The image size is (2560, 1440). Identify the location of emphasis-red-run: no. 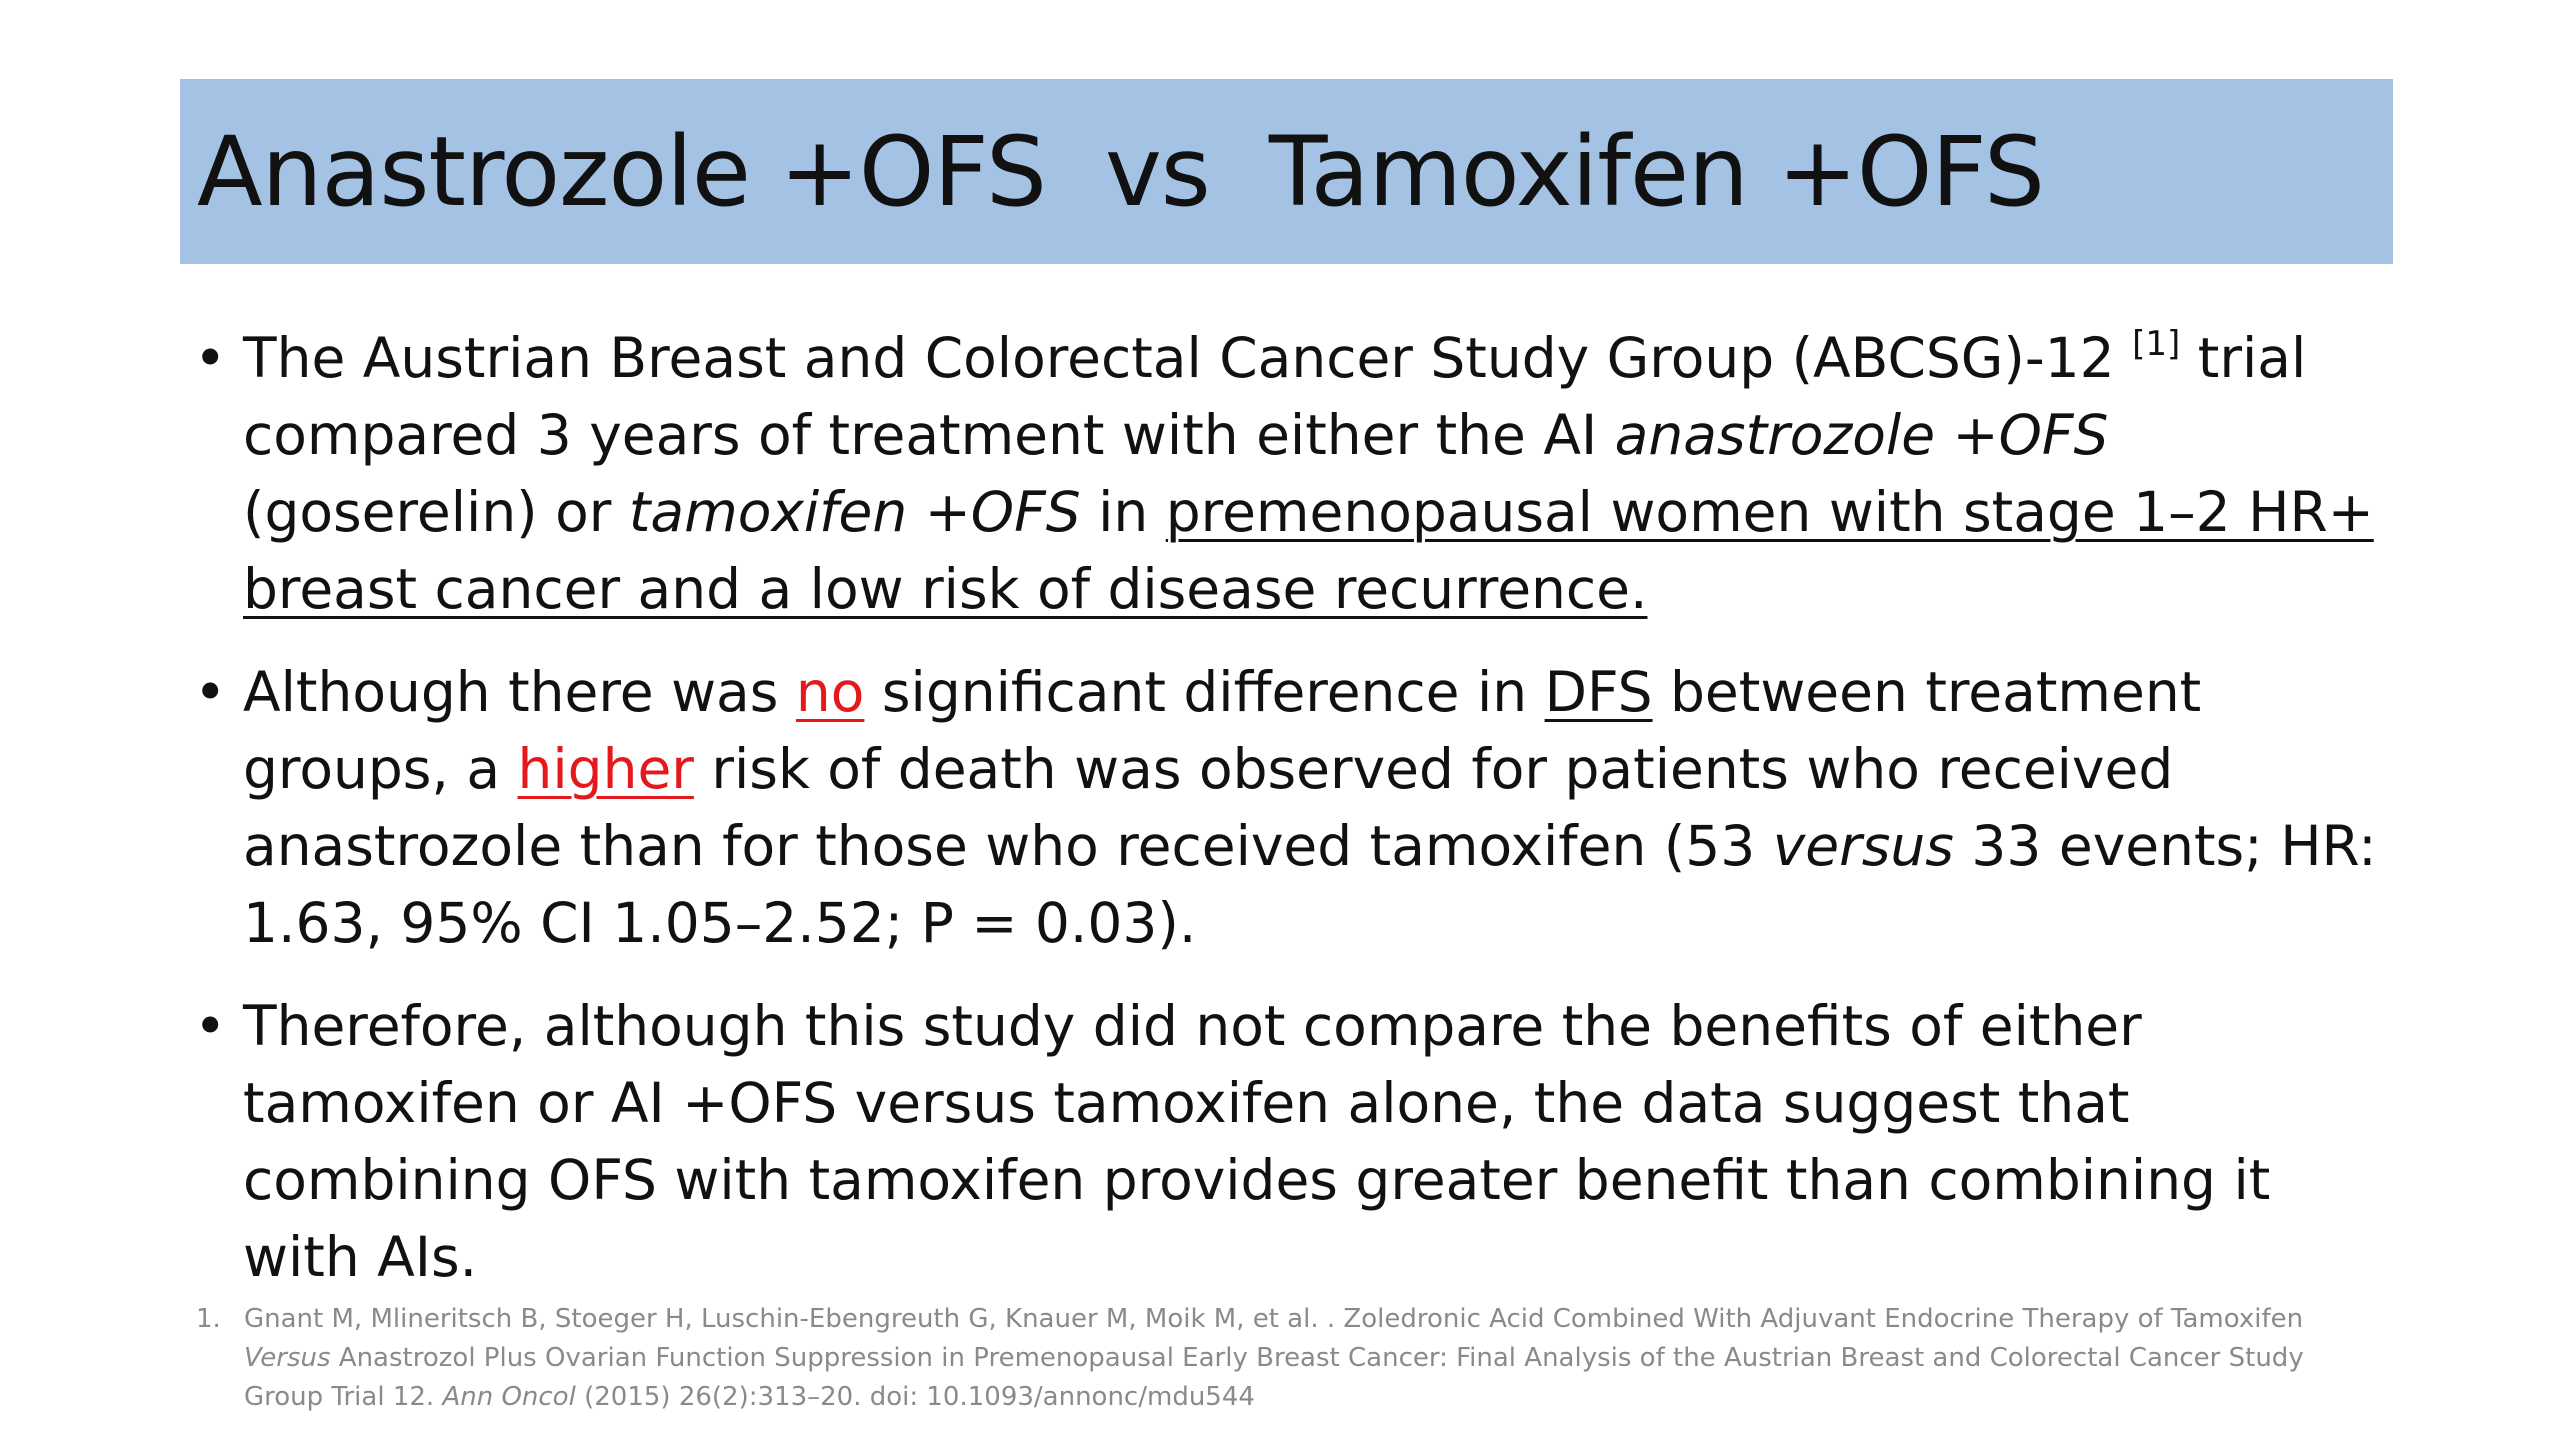
(830, 692).